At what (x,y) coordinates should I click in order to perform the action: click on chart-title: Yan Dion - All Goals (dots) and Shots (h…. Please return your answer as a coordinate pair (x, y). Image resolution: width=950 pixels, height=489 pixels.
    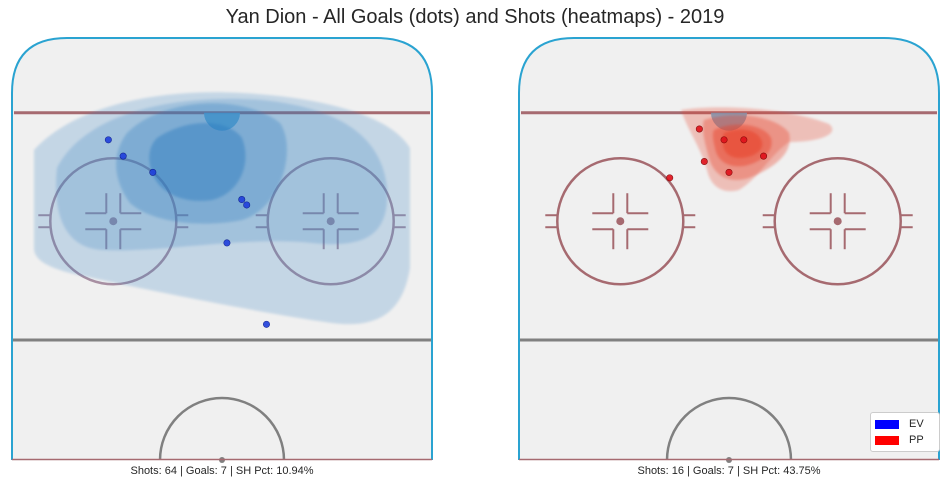
    Looking at the image, I should click on (475, 17).